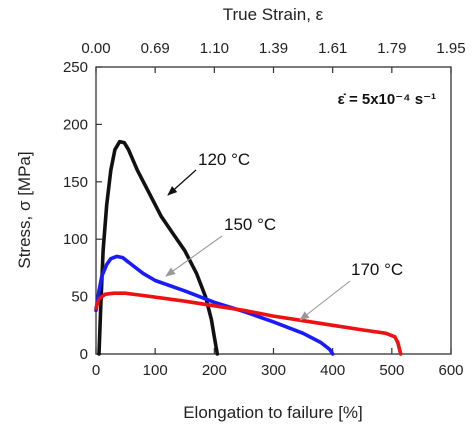 The width and height of the screenshot is (474, 428). What do you see at coordinates (214, 370) in the screenshot?
I see `x-tick-label: 200` at bounding box center [214, 370].